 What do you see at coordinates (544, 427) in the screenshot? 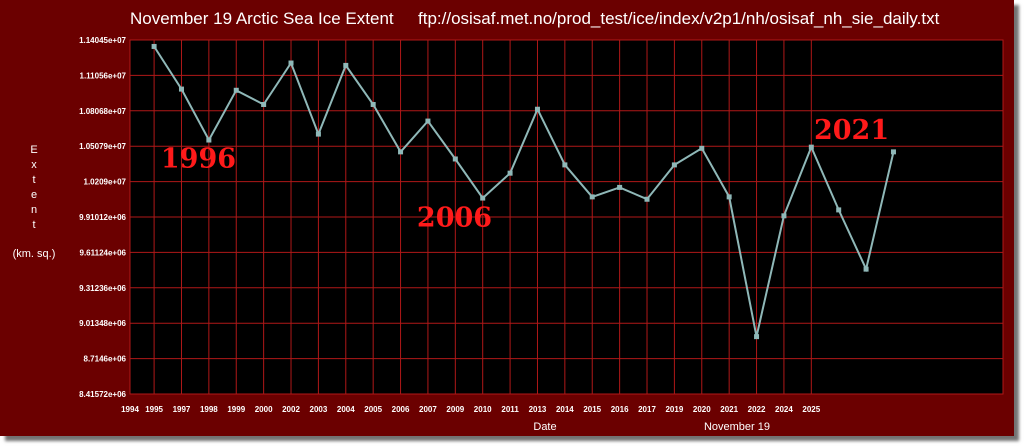
I see `x-axis-label: Date` at bounding box center [544, 427].